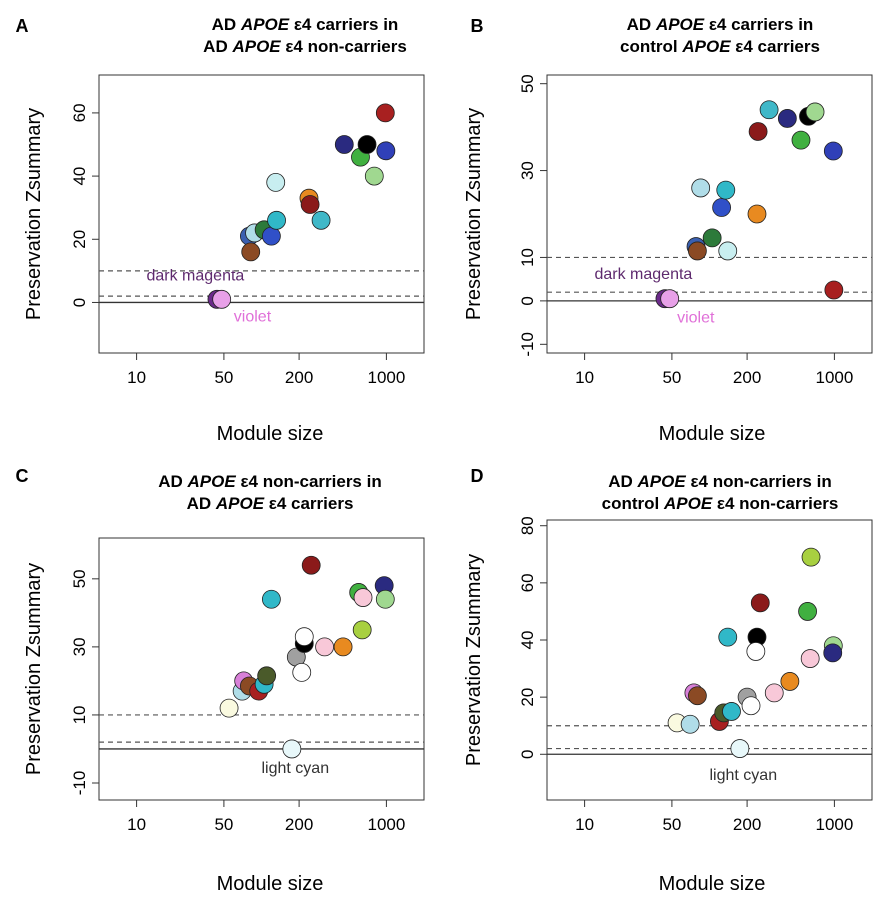 This screenshot has height=906, width=892. Describe the element at coordinates (22, 26) in the screenshot. I see `panel-letter: A` at that location.